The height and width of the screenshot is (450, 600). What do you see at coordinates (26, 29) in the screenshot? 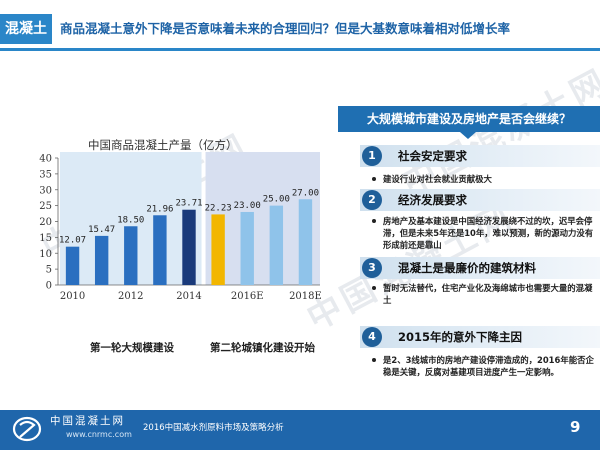
I see `section-tag: 混凝土` at bounding box center [26, 29].